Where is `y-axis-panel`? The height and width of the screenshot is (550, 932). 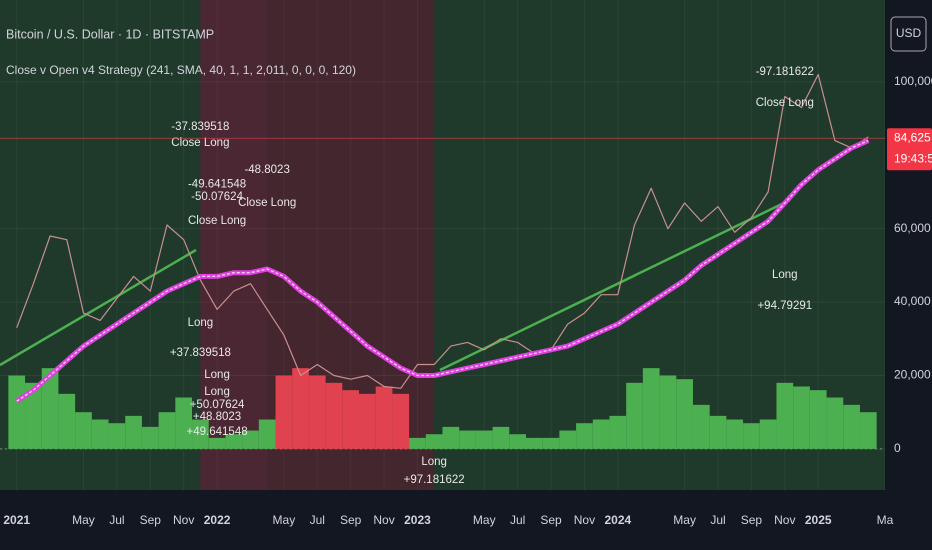
y-axis-panel is located at coordinates (908, 275).